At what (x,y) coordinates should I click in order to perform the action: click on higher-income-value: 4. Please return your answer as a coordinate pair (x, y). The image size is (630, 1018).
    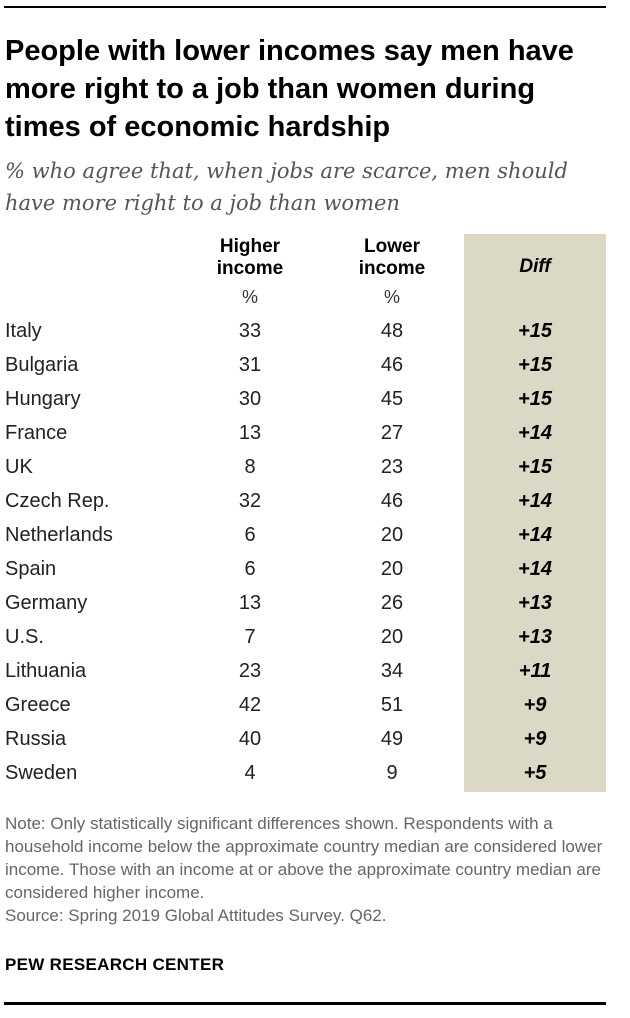
    Looking at the image, I should click on (250, 773).